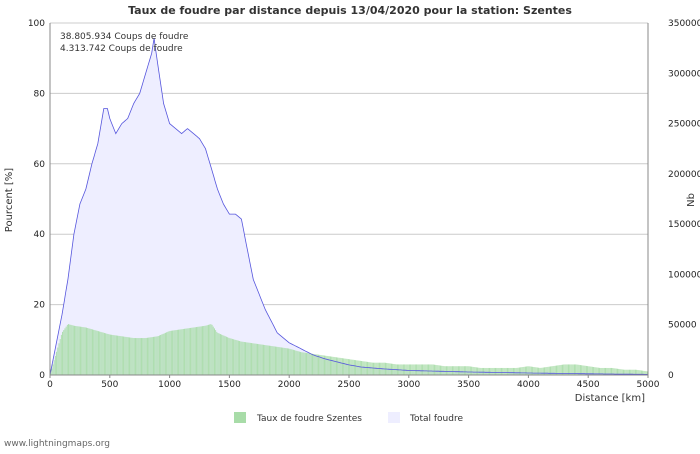 Image resolution: width=700 pixels, height=454 pixels. Describe the element at coordinates (40, 94) in the screenshot. I see `y-left-tick-label: 80` at that location.